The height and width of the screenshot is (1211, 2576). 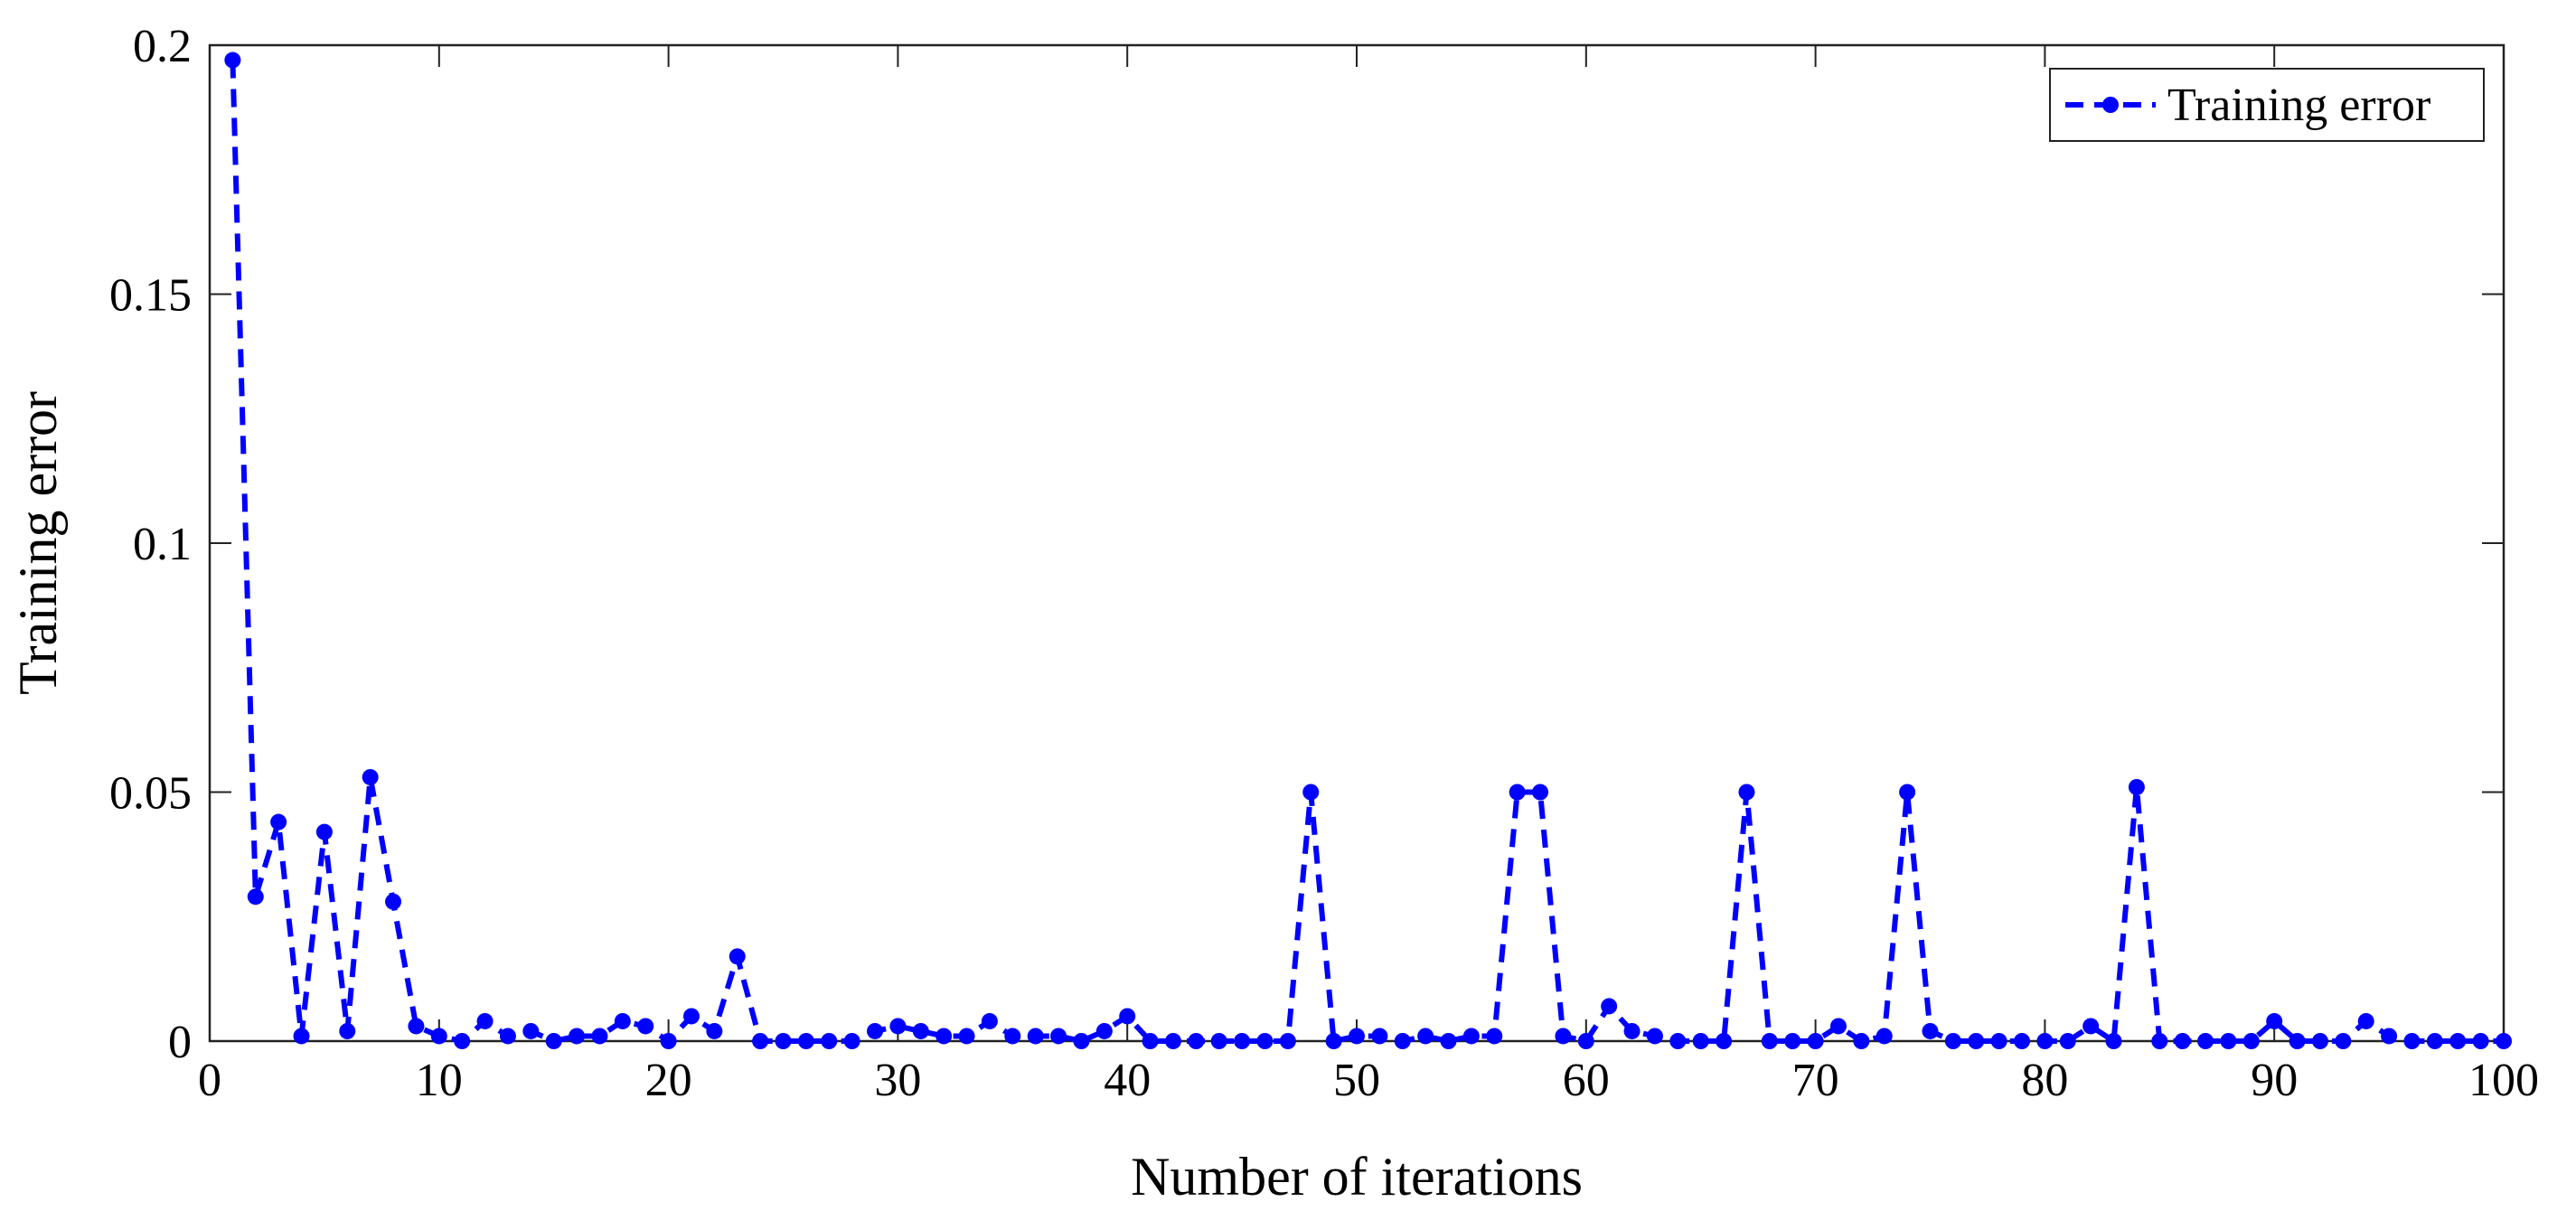 What do you see at coordinates (210, 1080) in the screenshot?
I see `x-tick-label: 0` at bounding box center [210, 1080].